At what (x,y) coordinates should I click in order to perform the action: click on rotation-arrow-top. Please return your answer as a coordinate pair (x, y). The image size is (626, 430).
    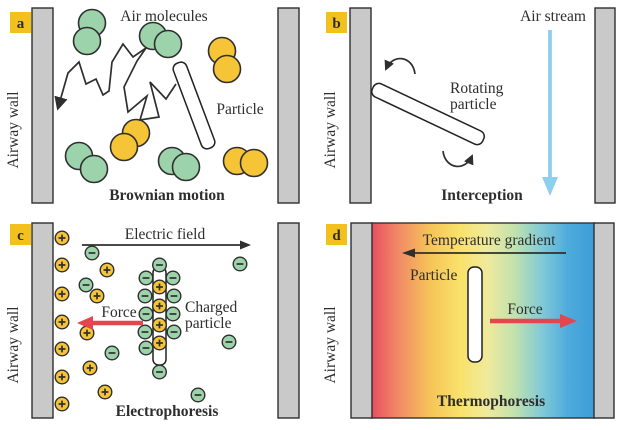
    Looking at the image, I should click on (400, 66).